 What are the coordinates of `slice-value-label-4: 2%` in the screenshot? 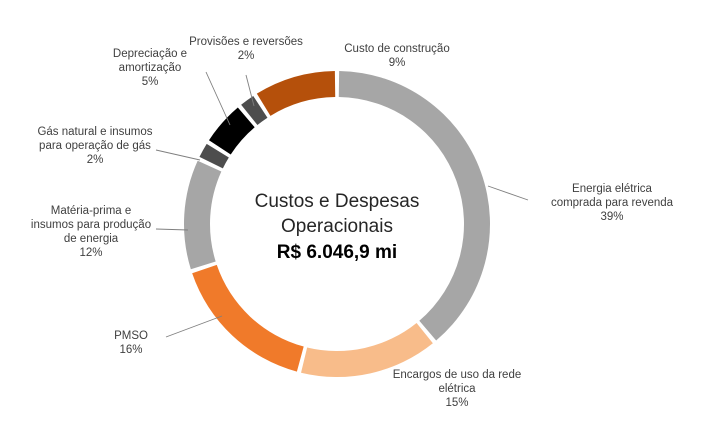 It's located at (95, 160).